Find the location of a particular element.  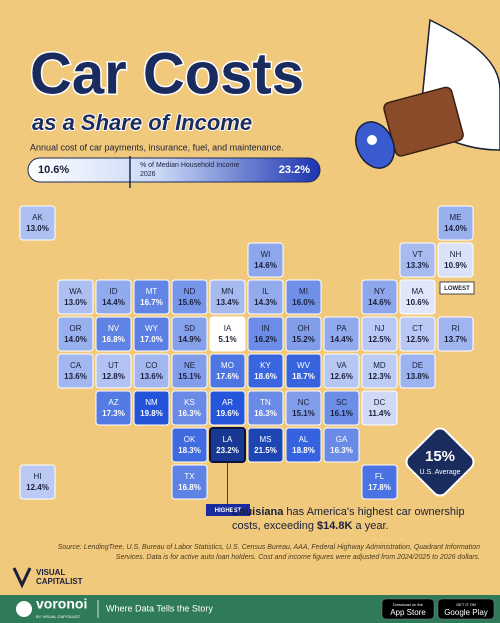

state-value: 14.6% is located at coordinates (265, 265).